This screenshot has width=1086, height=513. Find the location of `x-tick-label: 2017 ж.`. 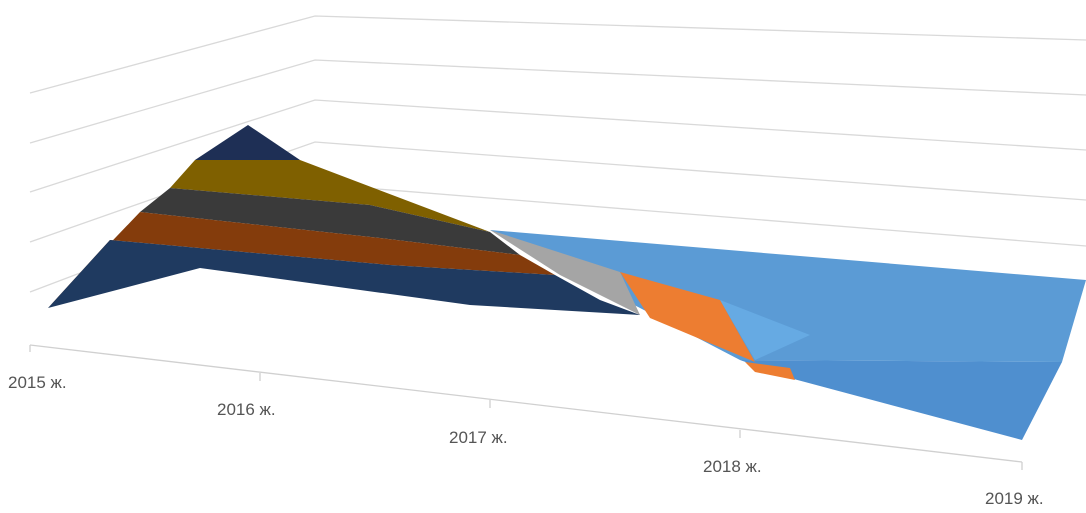

x-tick-label: 2017 ж. is located at coordinates (478, 437).